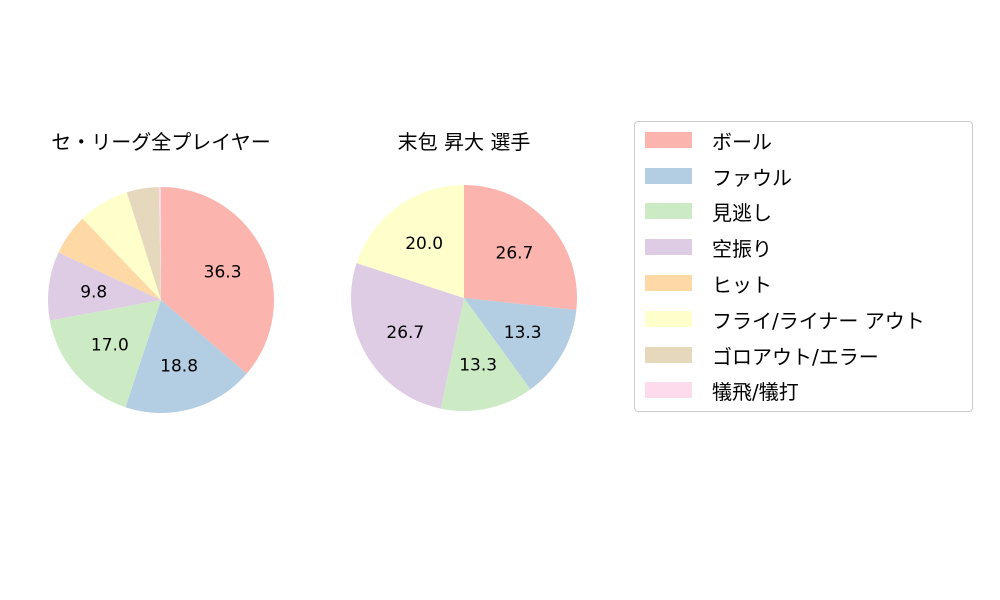 The height and width of the screenshot is (600, 1000). Describe the element at coordinates (708, 284) in the screenshot. I see `legend-item-hit: ヒット` at that location.